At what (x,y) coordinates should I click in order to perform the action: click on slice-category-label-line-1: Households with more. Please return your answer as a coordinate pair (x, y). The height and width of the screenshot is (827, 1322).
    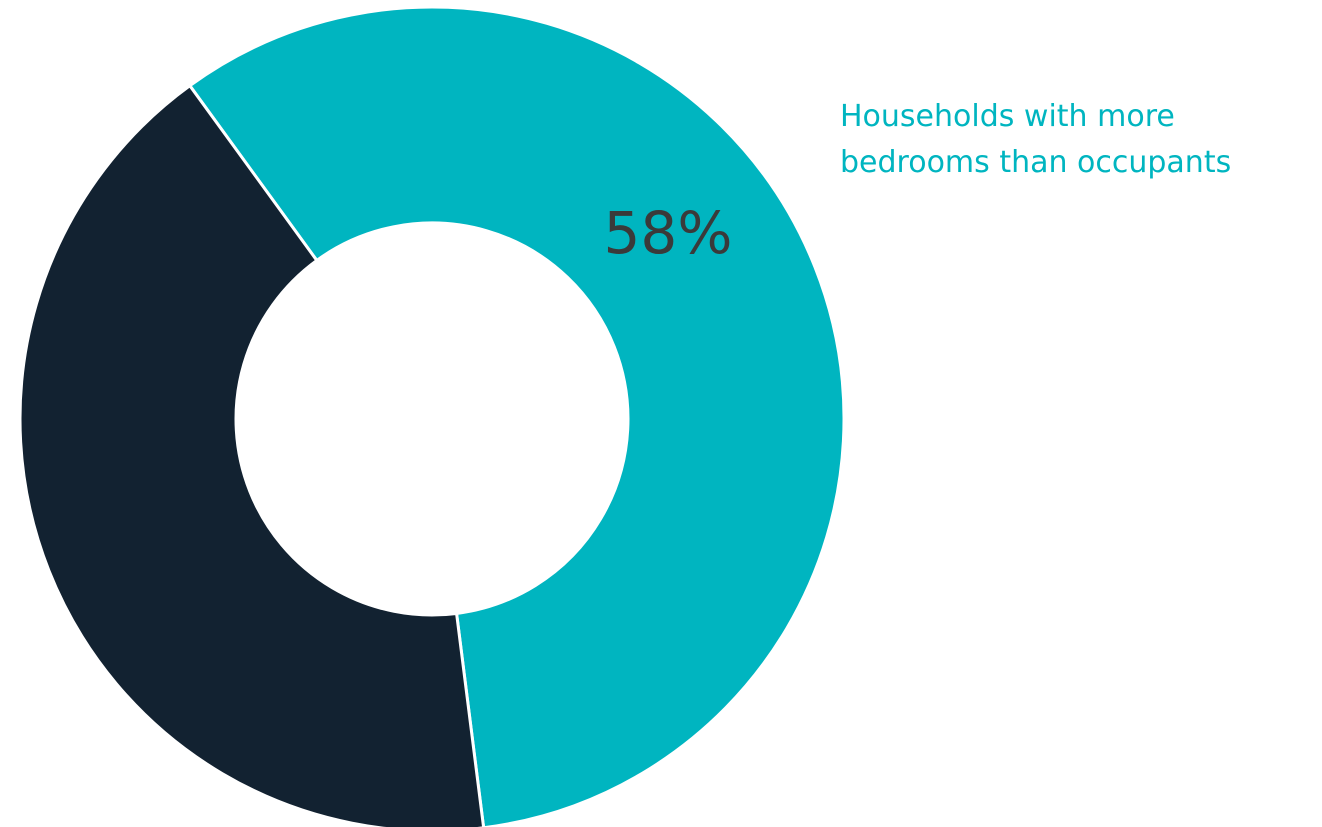
    Looking at the image, I should click on (1007, 116).